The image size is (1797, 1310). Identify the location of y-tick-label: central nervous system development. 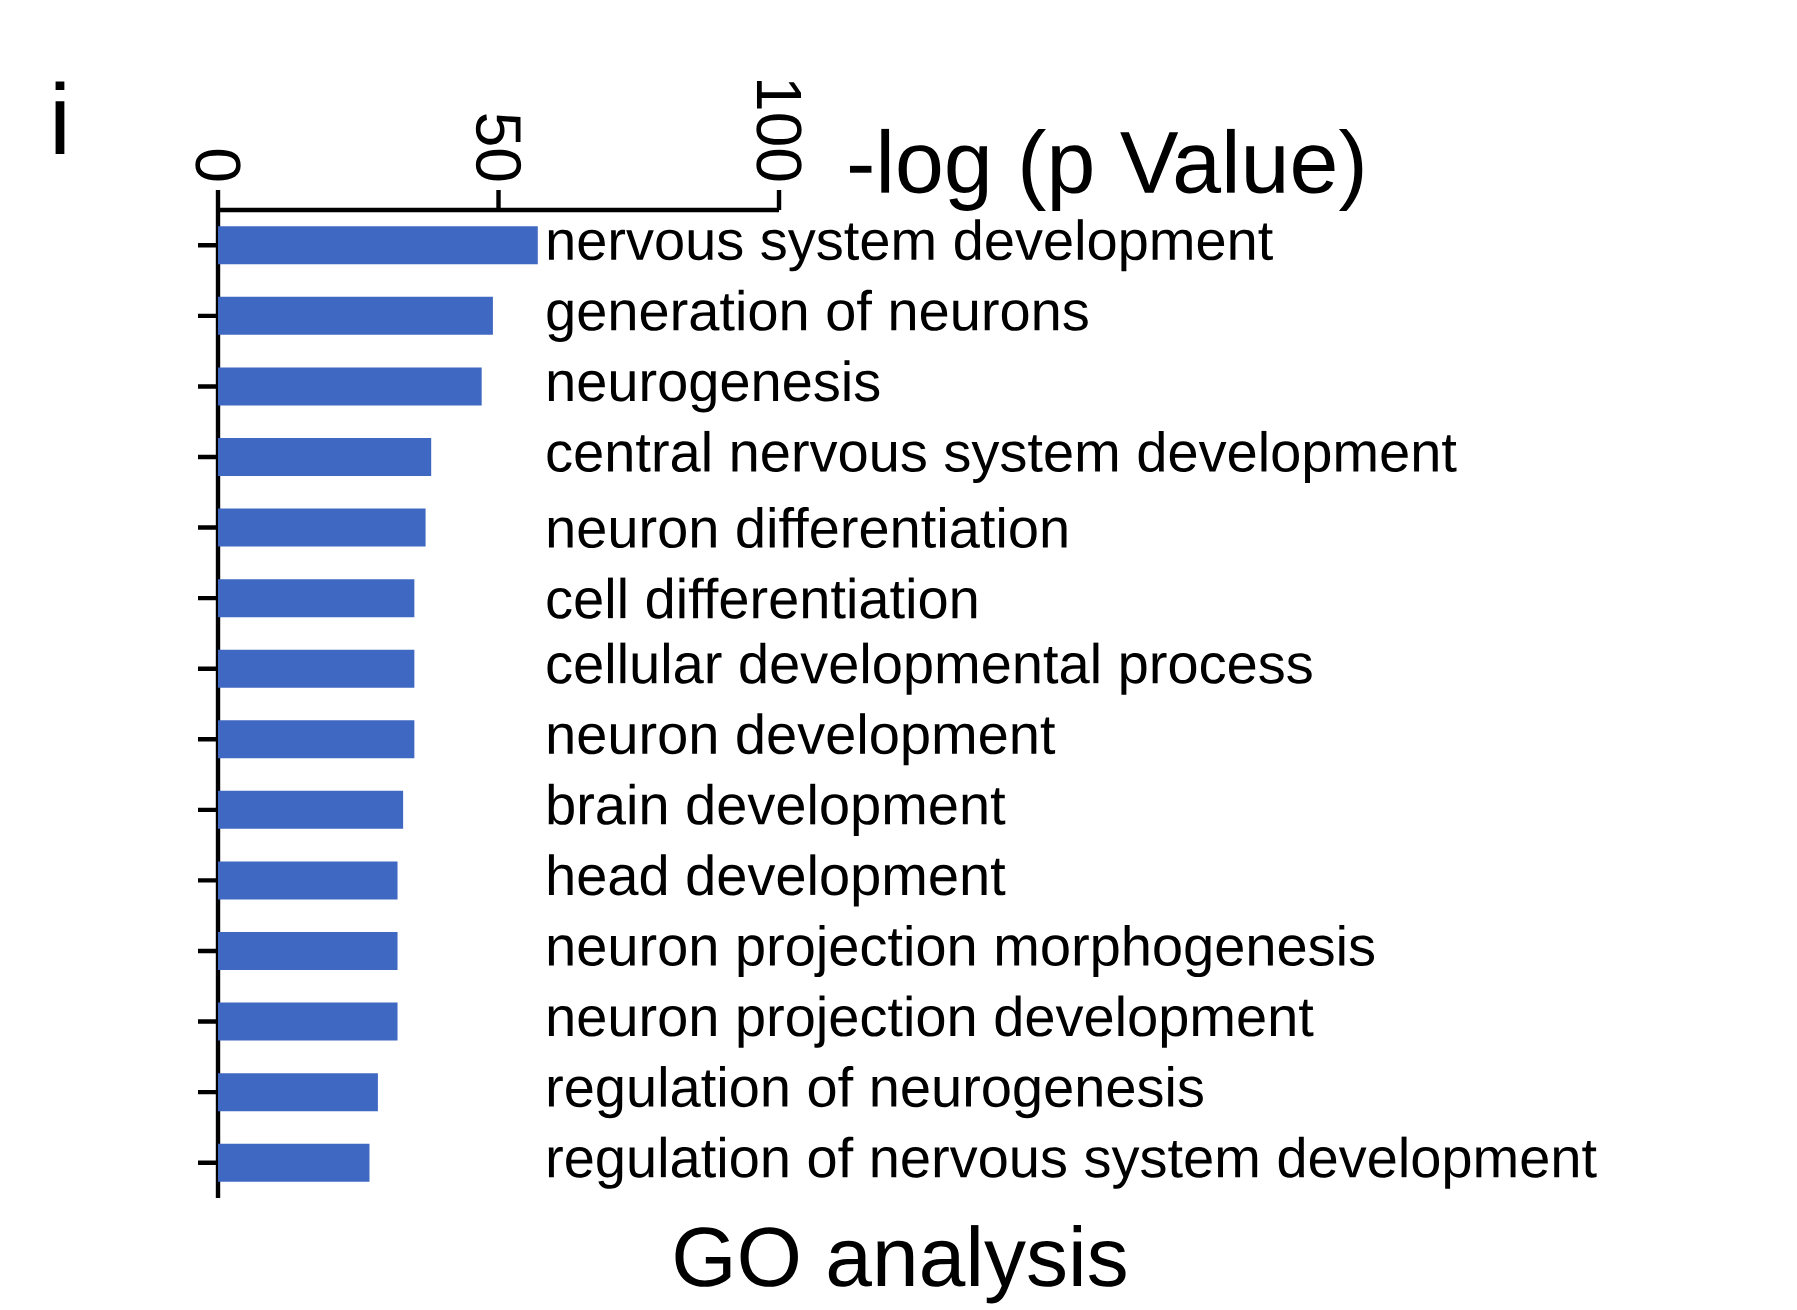
(1002, 457).